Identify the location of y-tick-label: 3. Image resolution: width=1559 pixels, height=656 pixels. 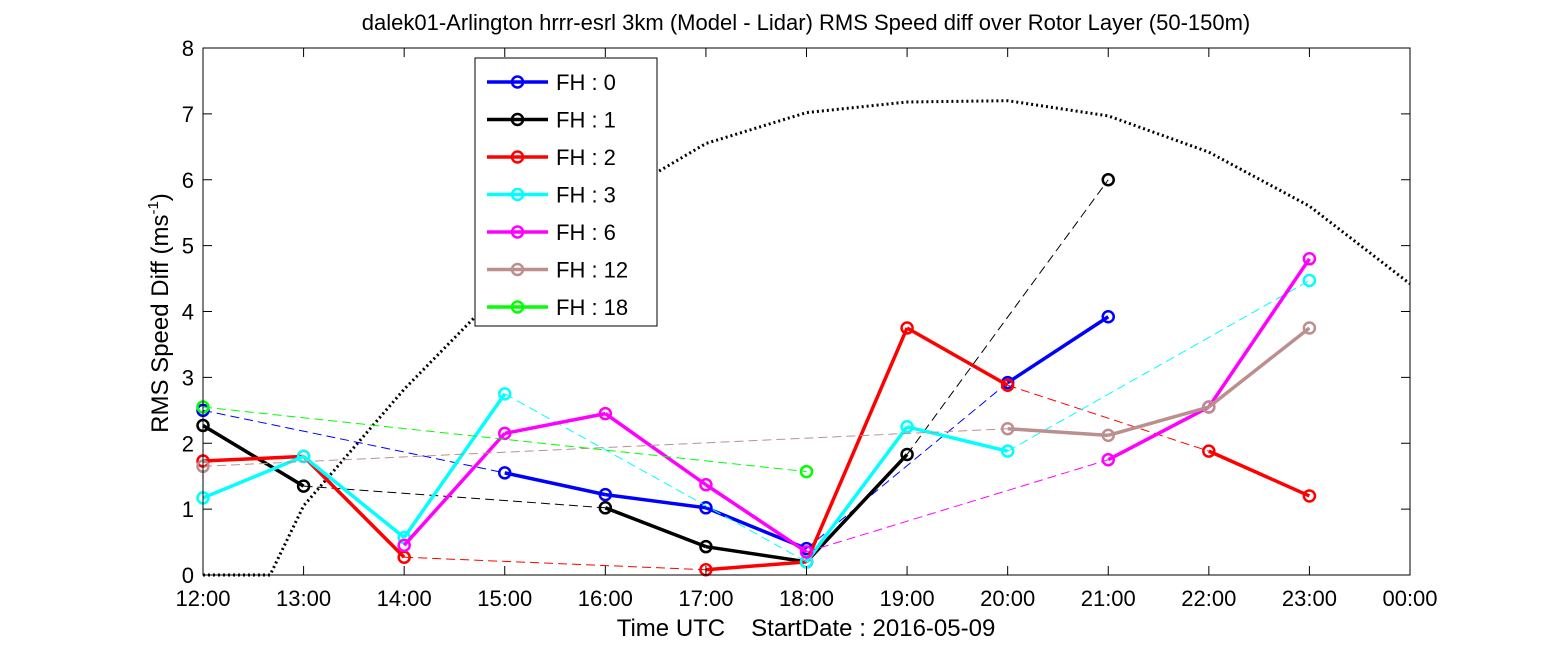
(188, 377).